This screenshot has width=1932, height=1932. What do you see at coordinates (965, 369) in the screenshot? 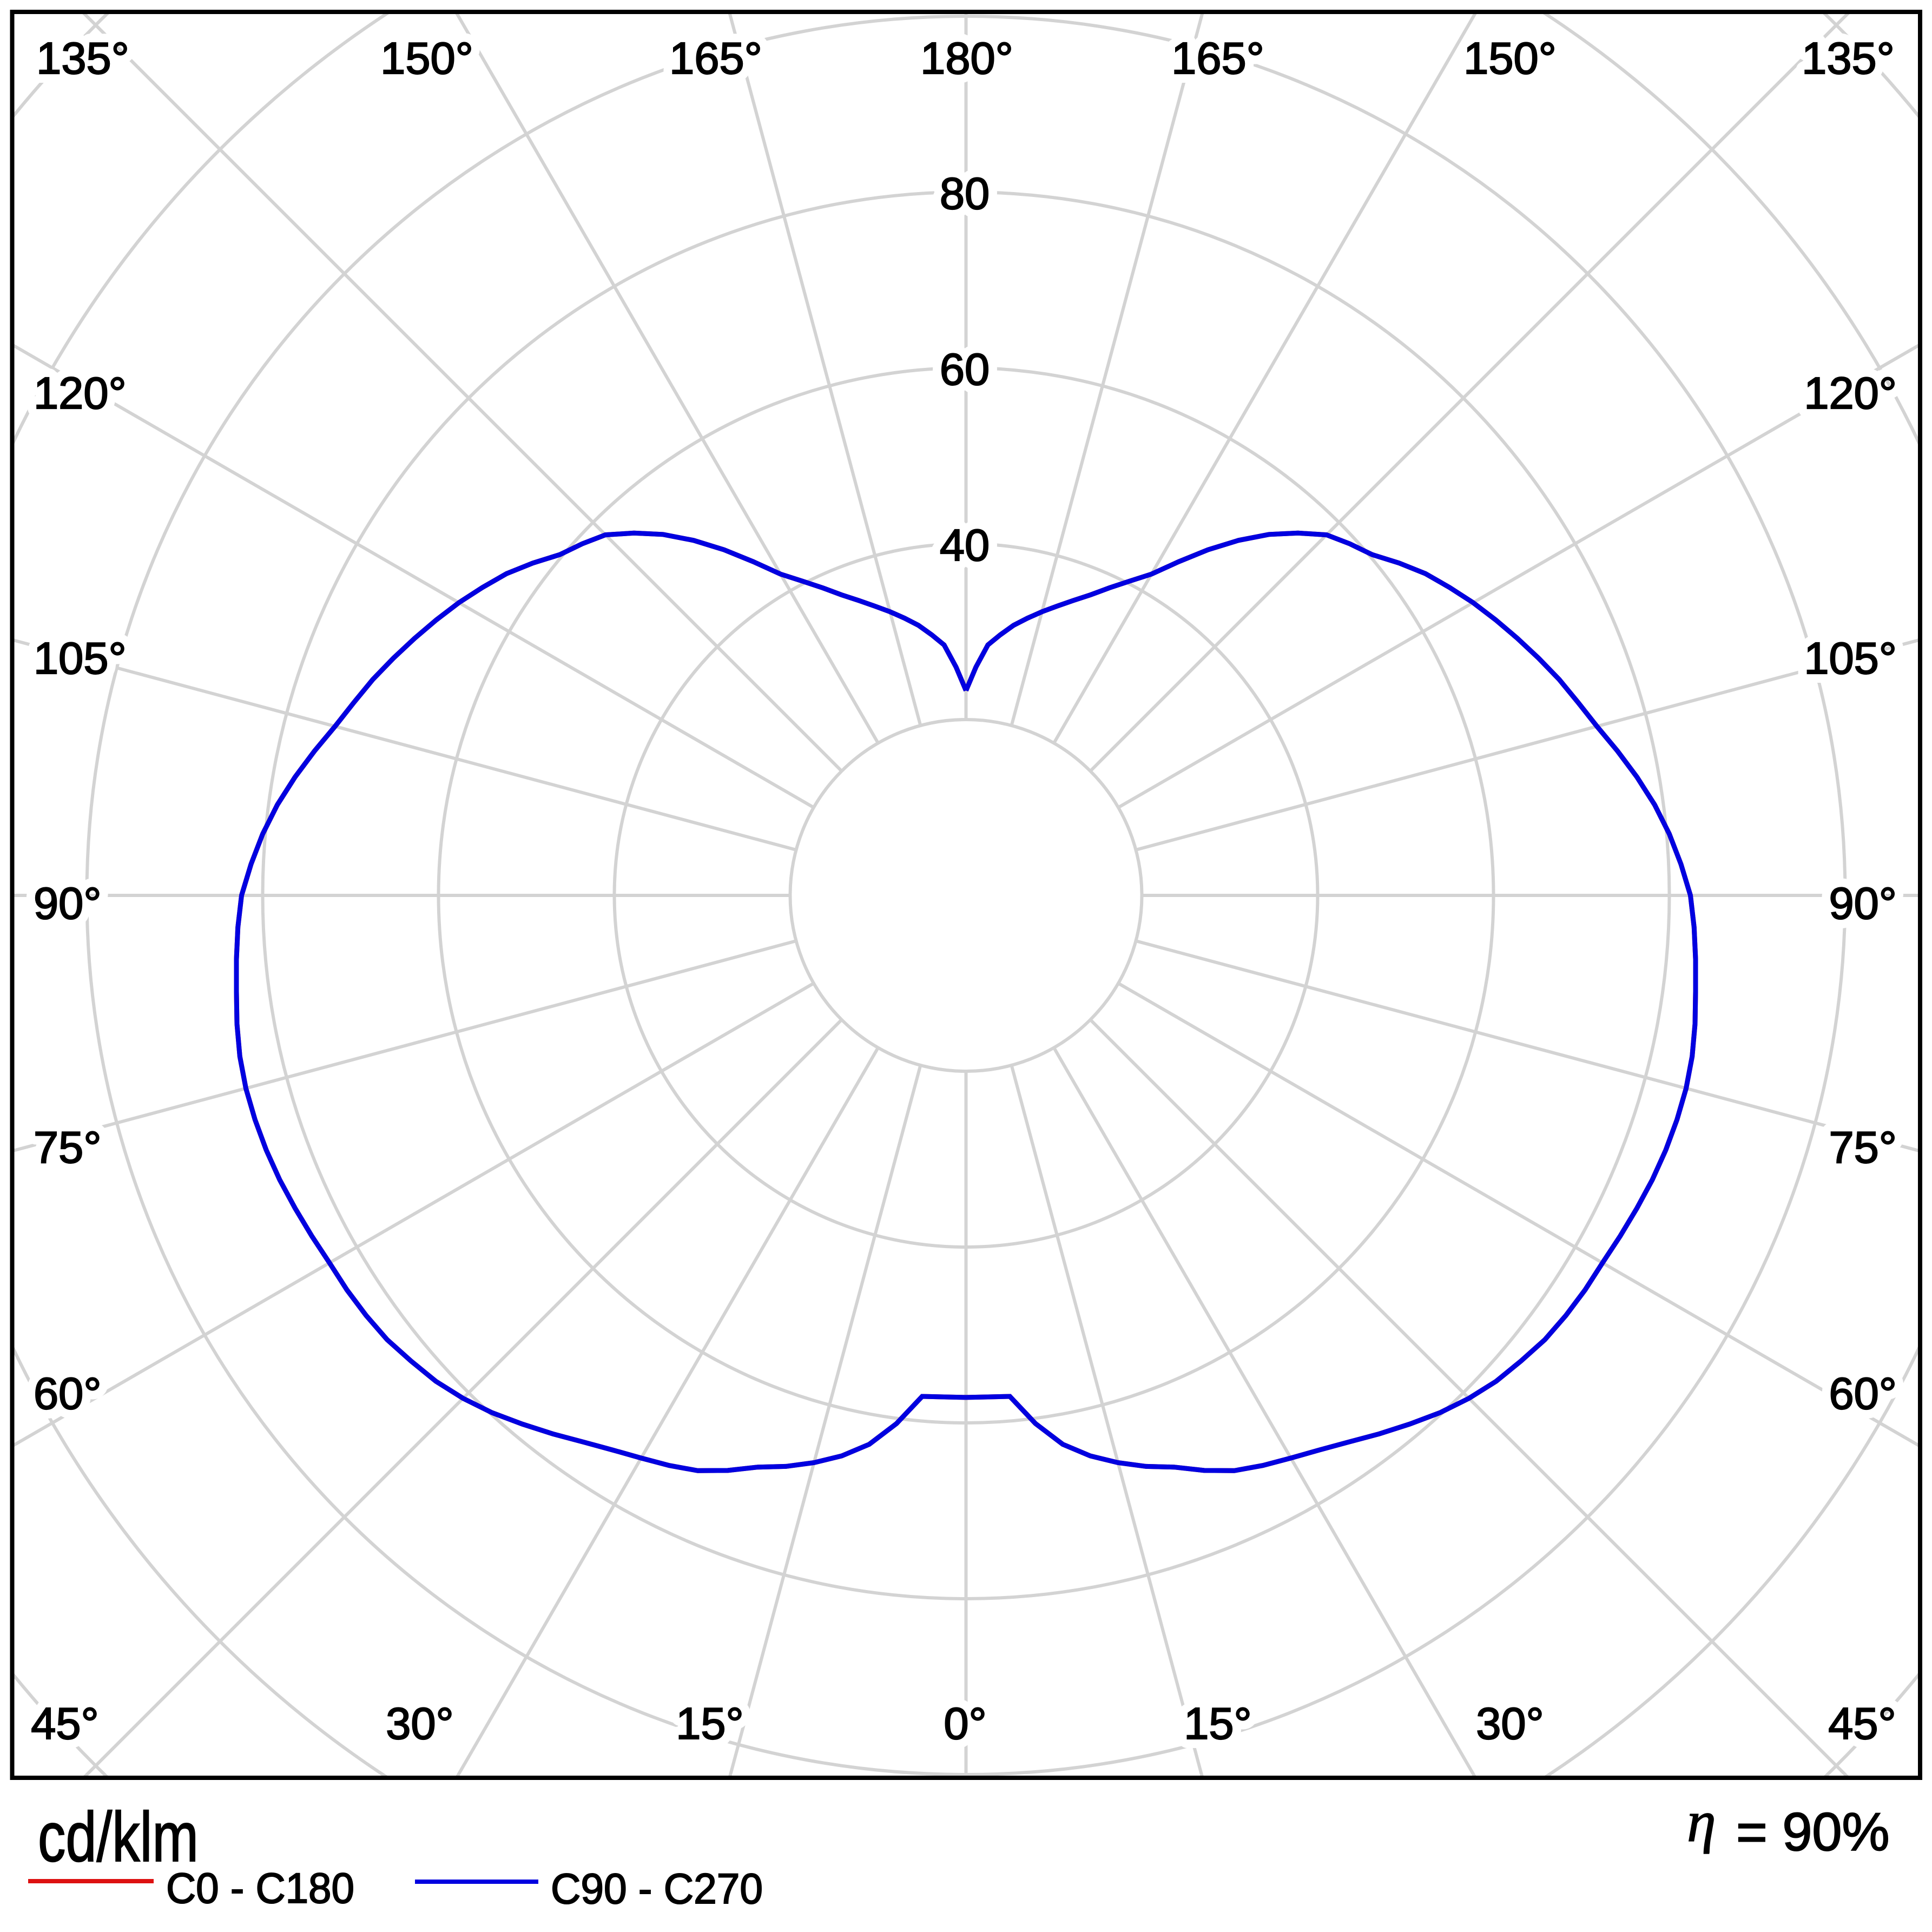
I see `svg-text: 60` at bounding box center [965, 369].